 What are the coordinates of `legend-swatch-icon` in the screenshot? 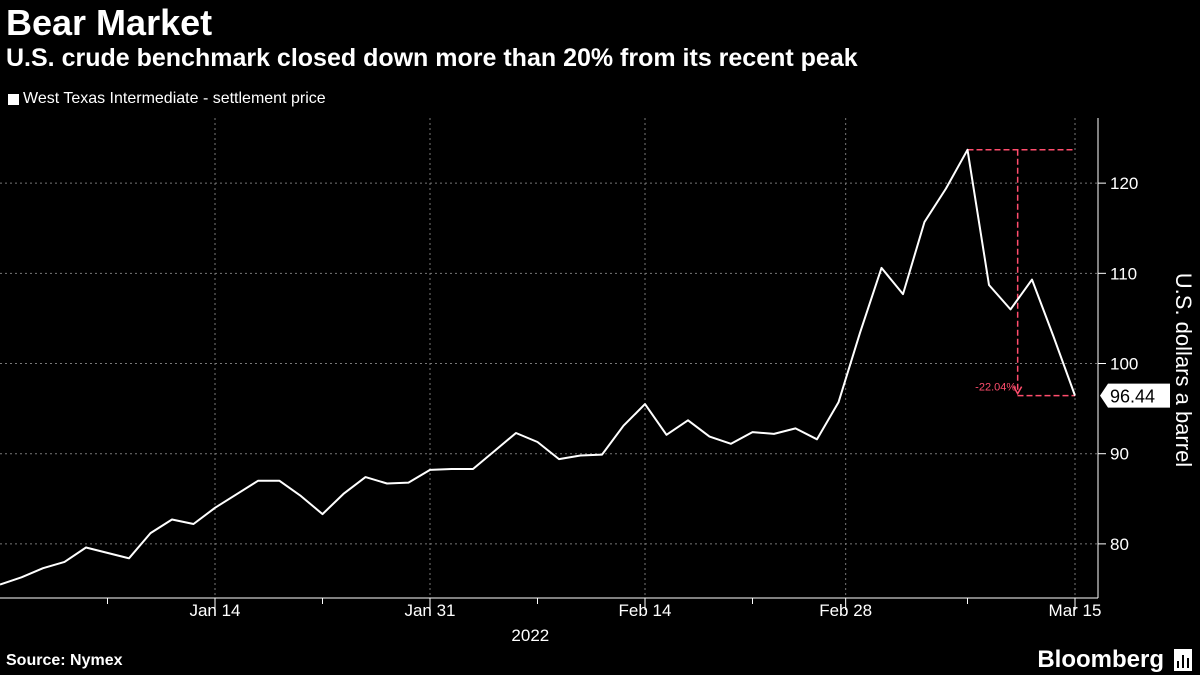 It's located at (13, 99).